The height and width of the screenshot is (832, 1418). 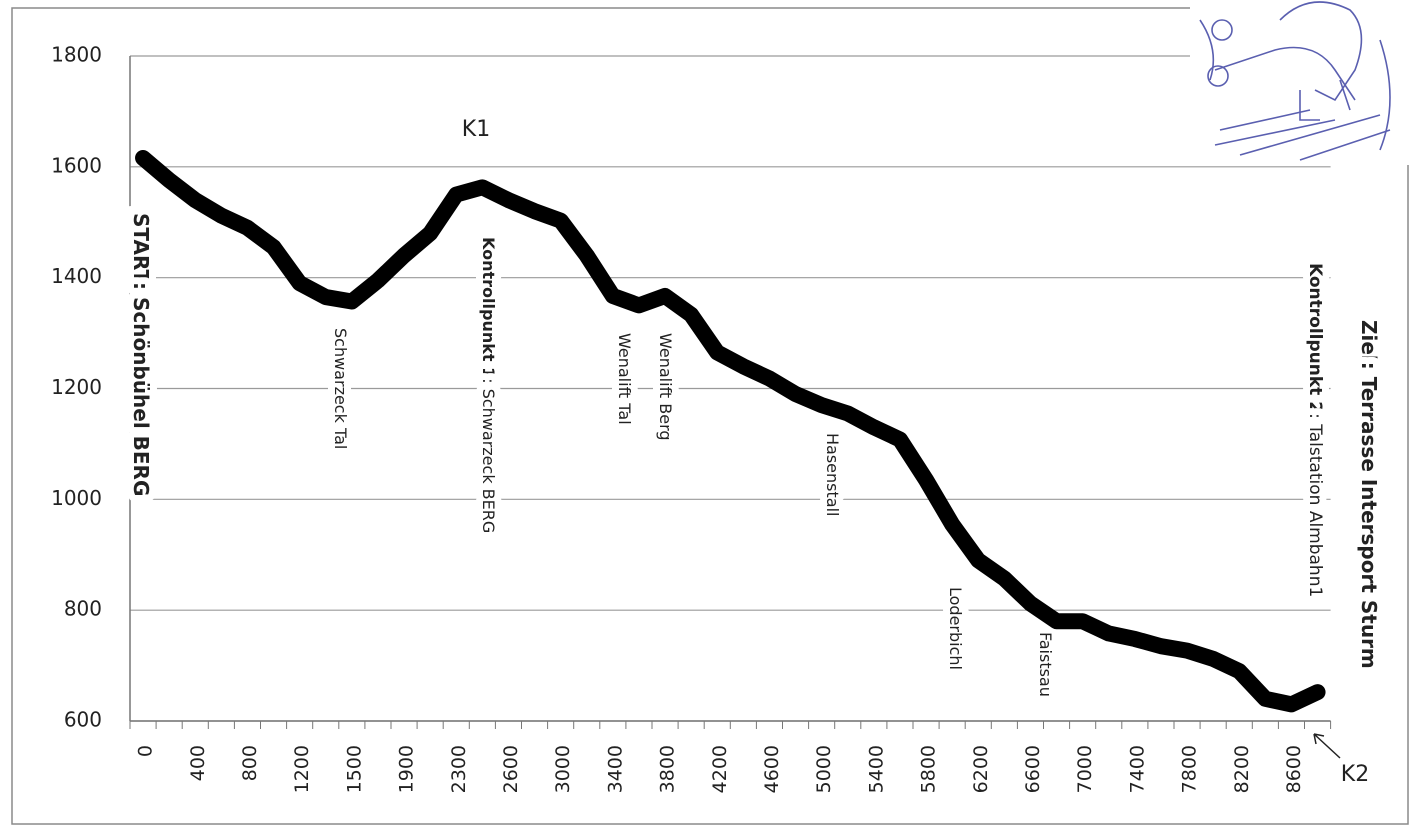 I want to click on x-tick-label: 2300, so click(x=459, y=769).